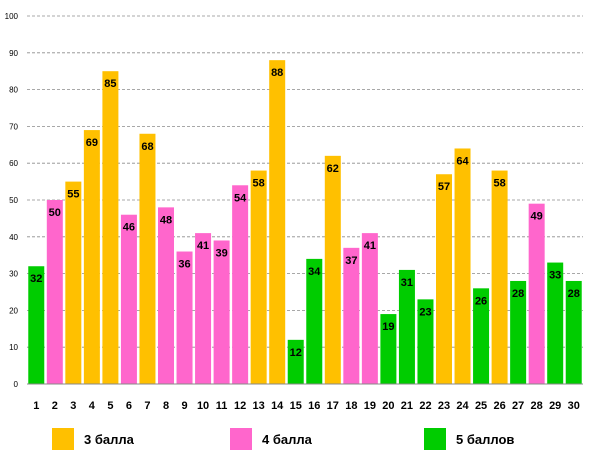 The width and height of the screenshot is (589, 464). What do you see at coordinates (240, 198) in the screenshot?
I see `data-label-12: 54` at bounding box center [240, 198].